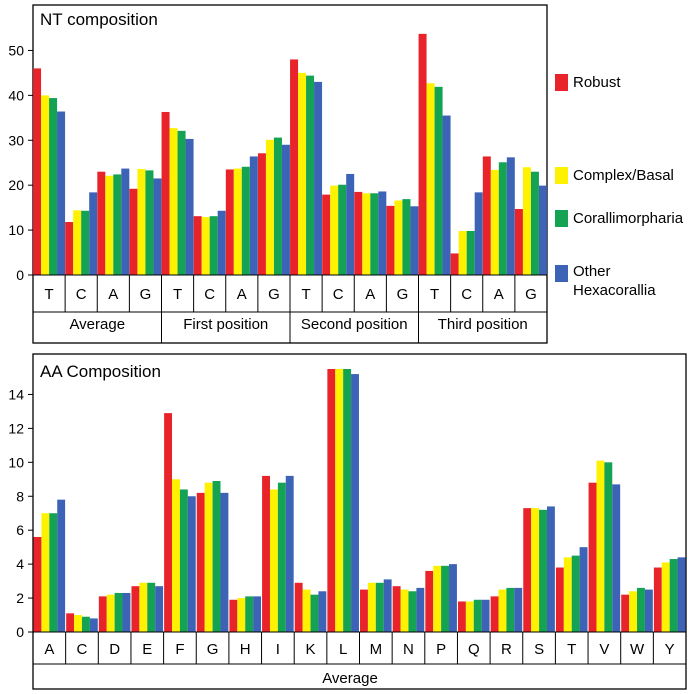 The width and height of the screenshot is (696, 694). What do you see at coordinates (281, 557) in the screenshot?
I see `aa-bar-i-corallimorpharia` at bounding box center [281, 557].